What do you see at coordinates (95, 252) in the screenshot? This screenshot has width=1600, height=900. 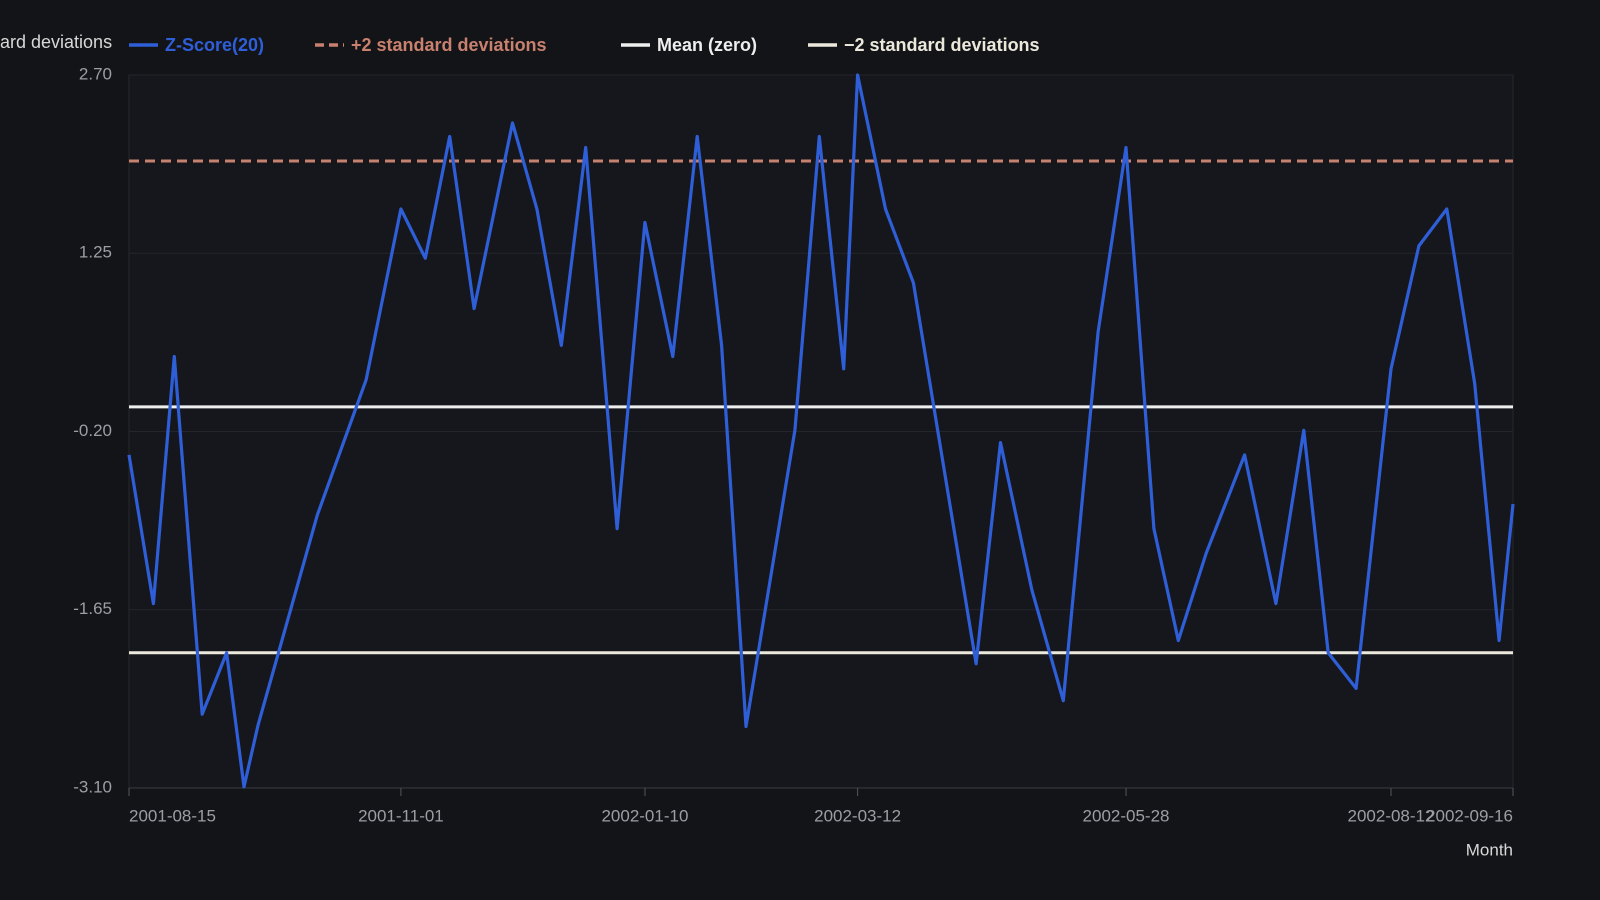 I see `y-tick-label: 1.25` at bounding box center [95, 252].